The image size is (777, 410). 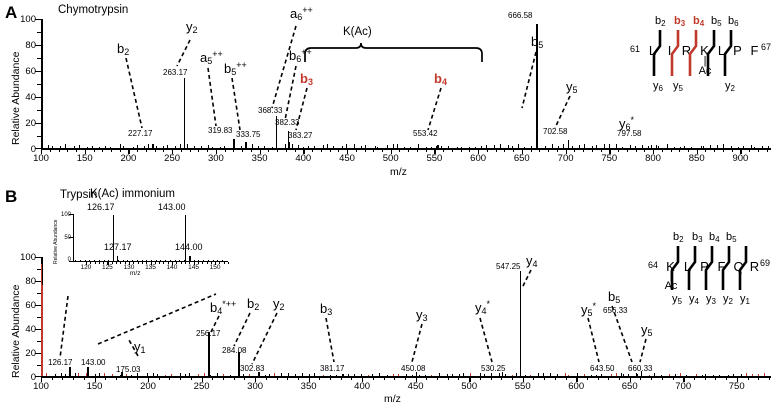 What do you see at coordinates (67, 238) in the screenshot?
I see `inset-ytick-50: 50` at bounding box center [67, 238].